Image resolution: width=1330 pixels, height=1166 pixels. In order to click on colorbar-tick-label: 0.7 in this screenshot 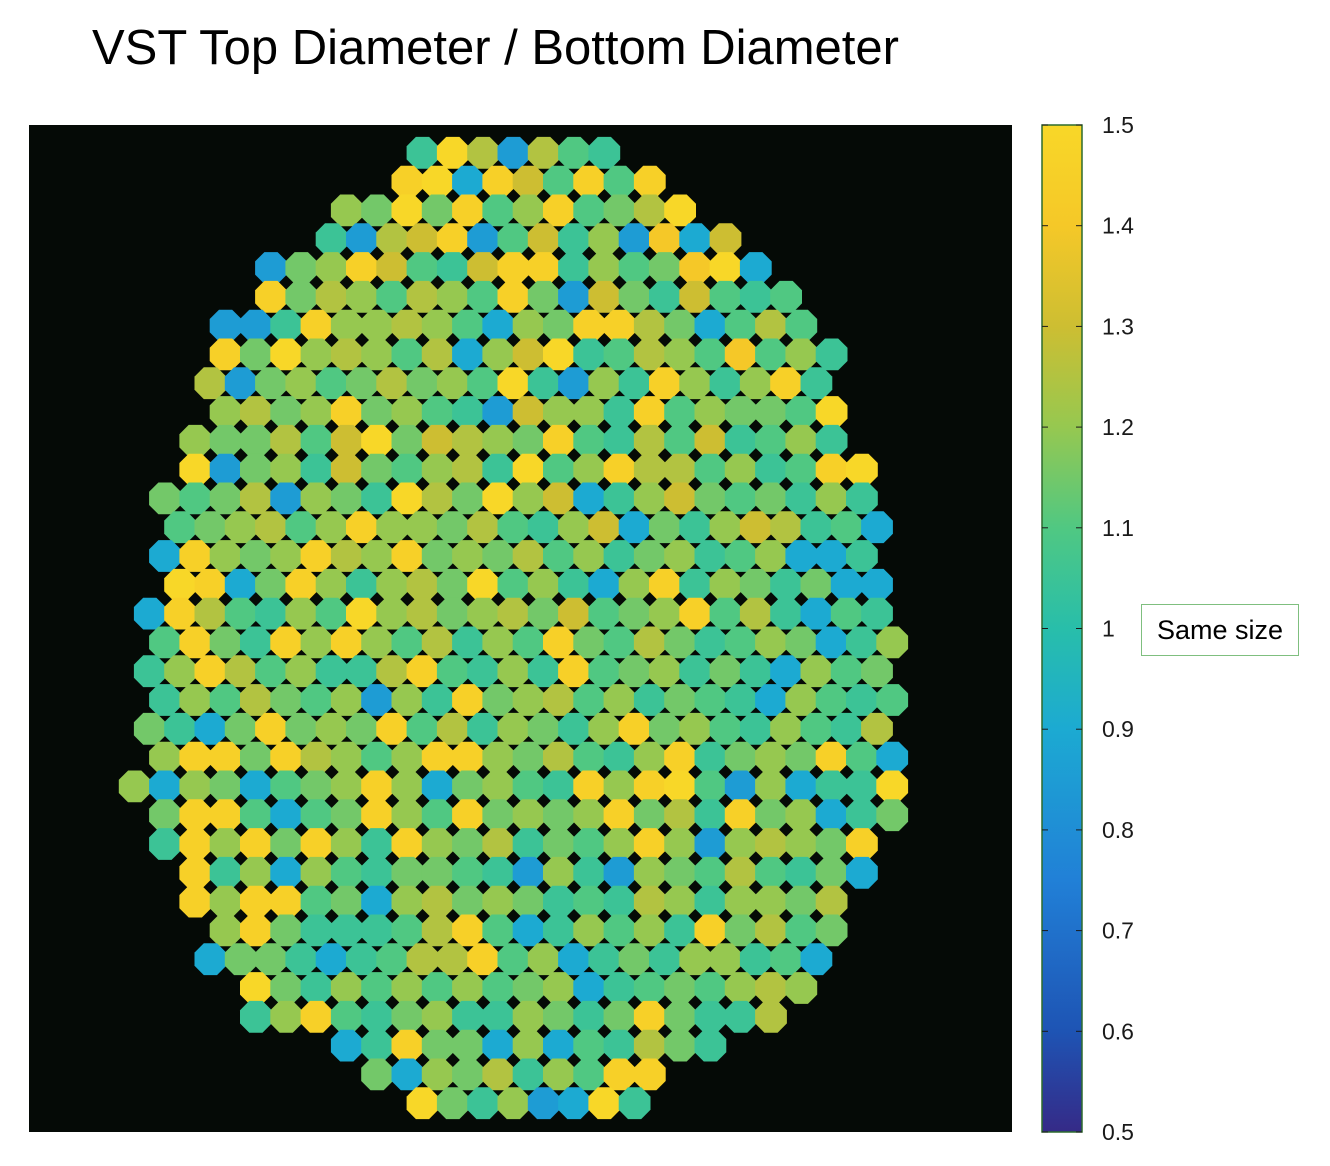, I will do `click(1118, 931)`.